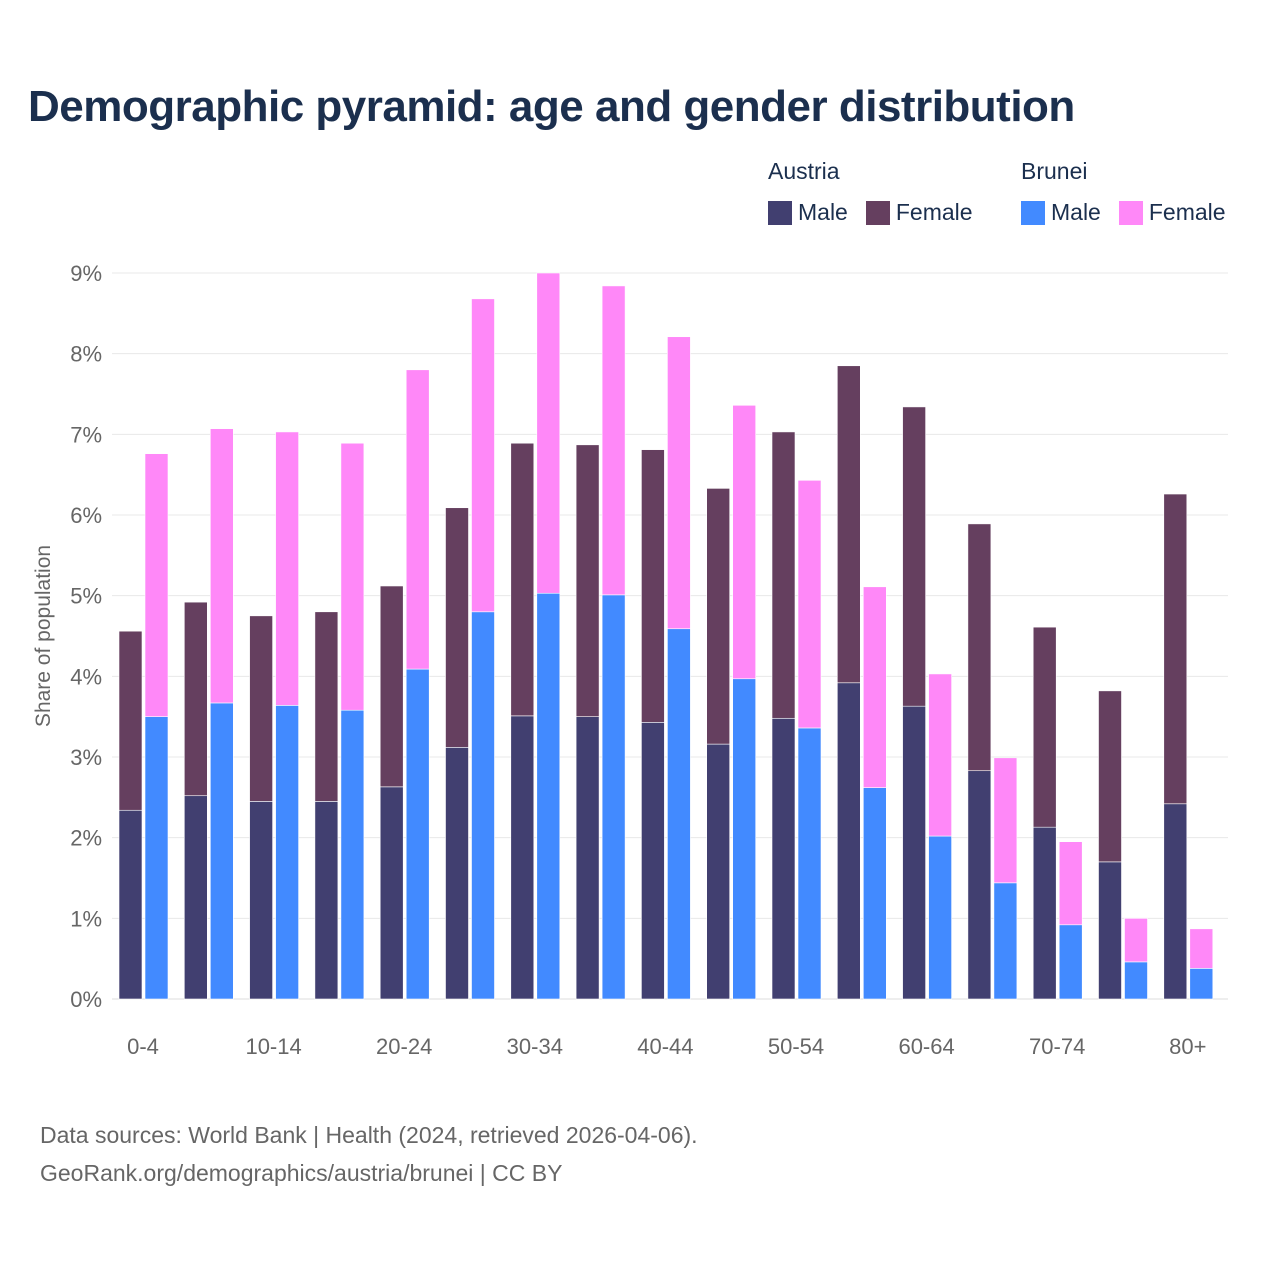 This screenshot has height=1280, width=1280. I want to click on y-tick-label: 9%, so click(86, 273).